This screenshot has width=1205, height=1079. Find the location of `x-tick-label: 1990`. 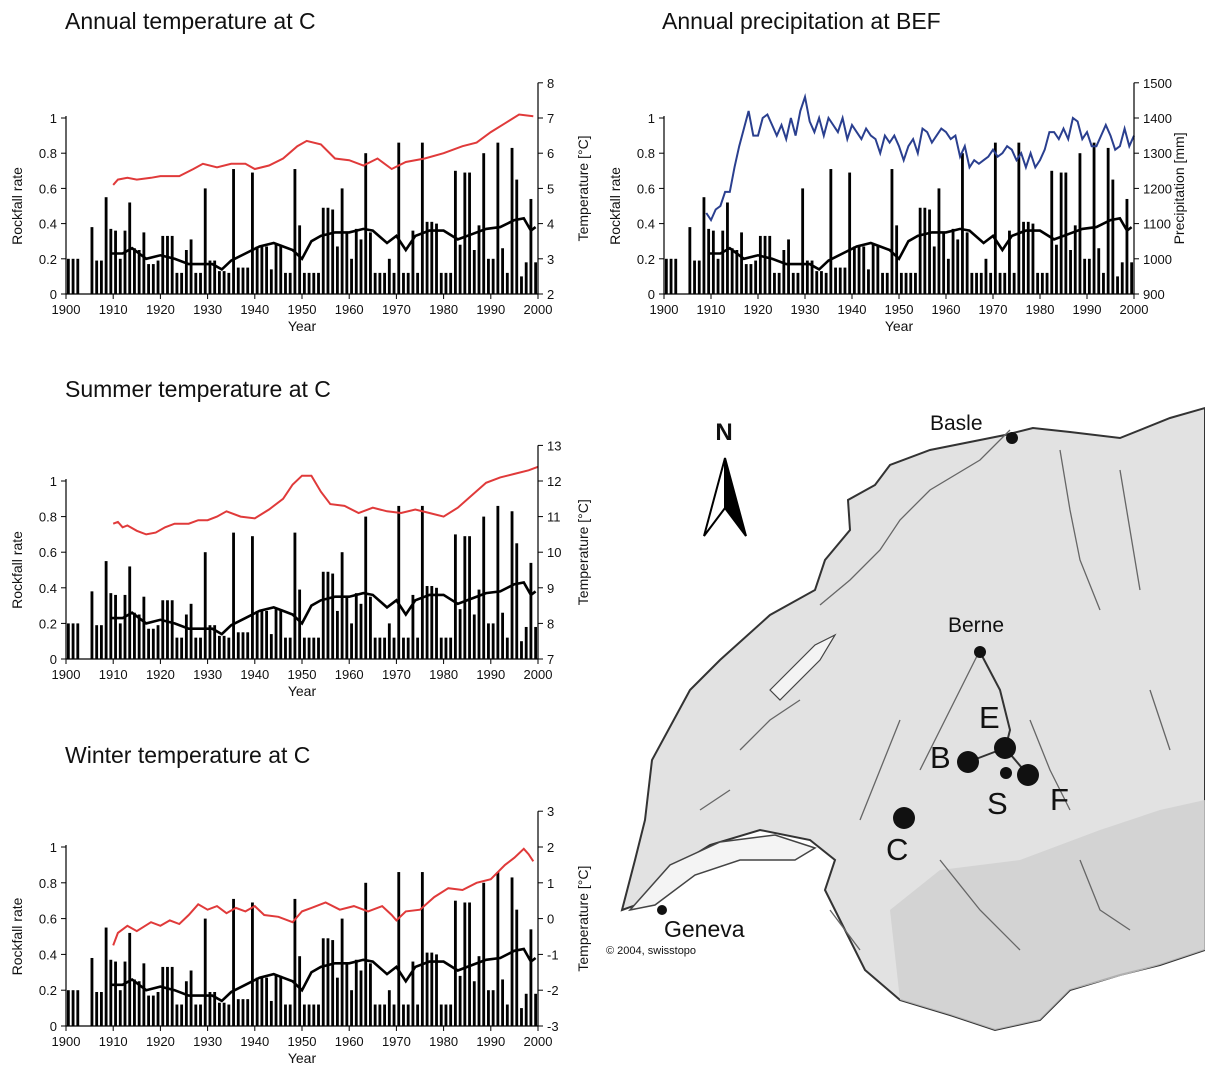

x-tick-label: 1990 is located at coordinates (490, 1041).